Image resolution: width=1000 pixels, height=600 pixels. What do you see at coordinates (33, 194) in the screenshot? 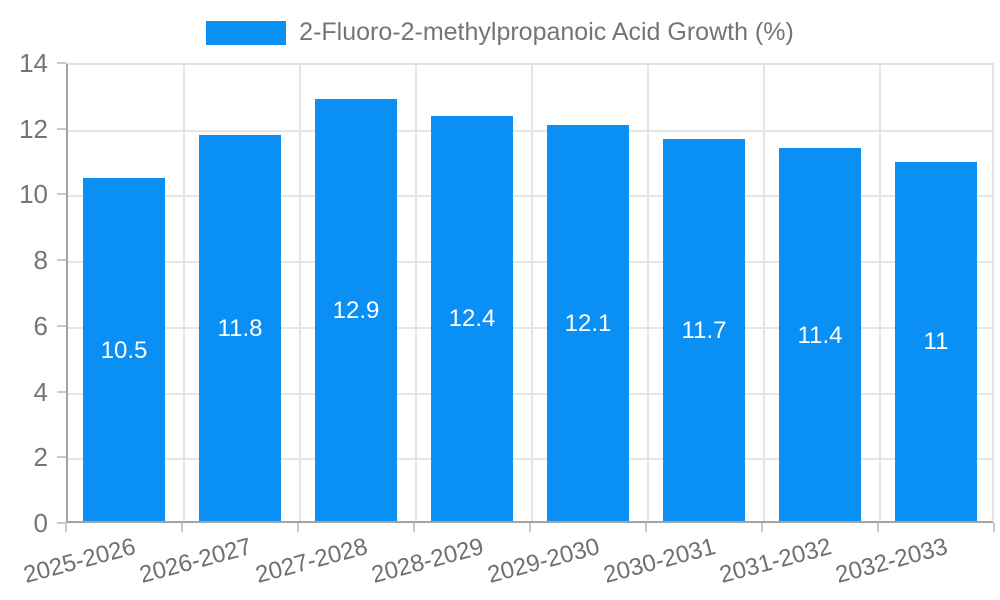
I see `y-tick-label: 10` at bounding box center [33, 194].